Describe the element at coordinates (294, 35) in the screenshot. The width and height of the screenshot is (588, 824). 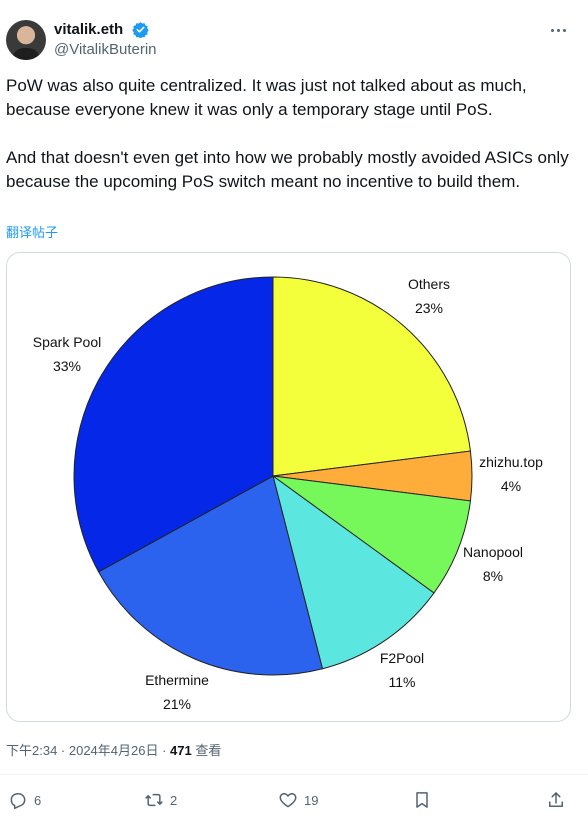
I see `tweet-header: vitalik.eth @VitalikButerin` at that location.